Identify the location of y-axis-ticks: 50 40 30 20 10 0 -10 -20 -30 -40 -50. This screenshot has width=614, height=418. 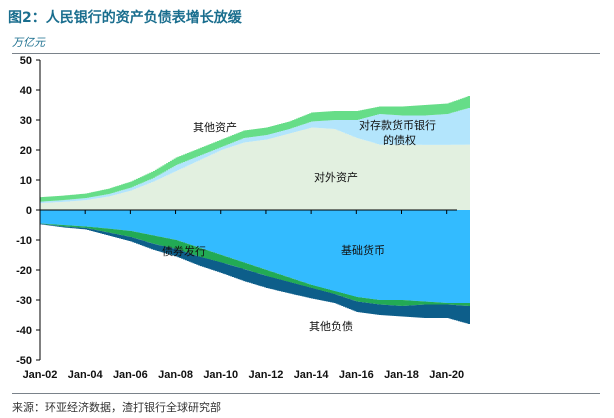
(28, 211).